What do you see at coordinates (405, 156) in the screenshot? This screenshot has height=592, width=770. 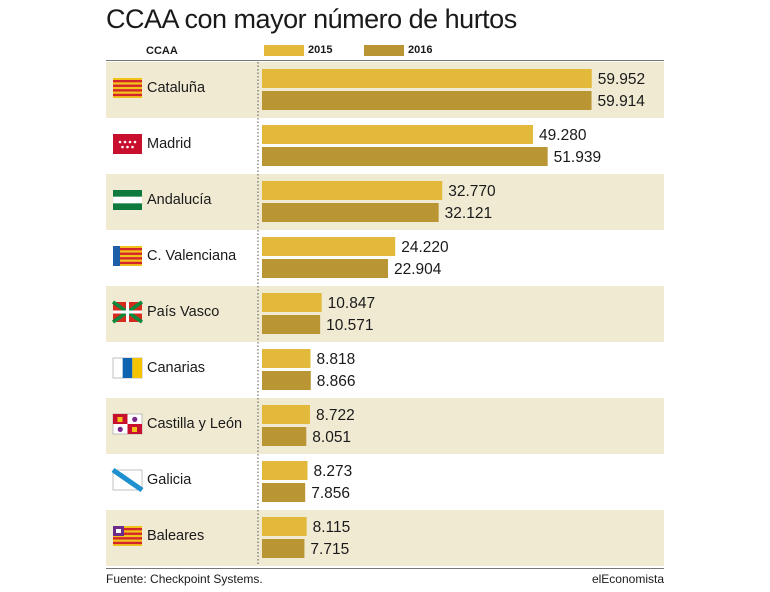 I see `bar-2016-madrid` at bounding box center [405, 156].